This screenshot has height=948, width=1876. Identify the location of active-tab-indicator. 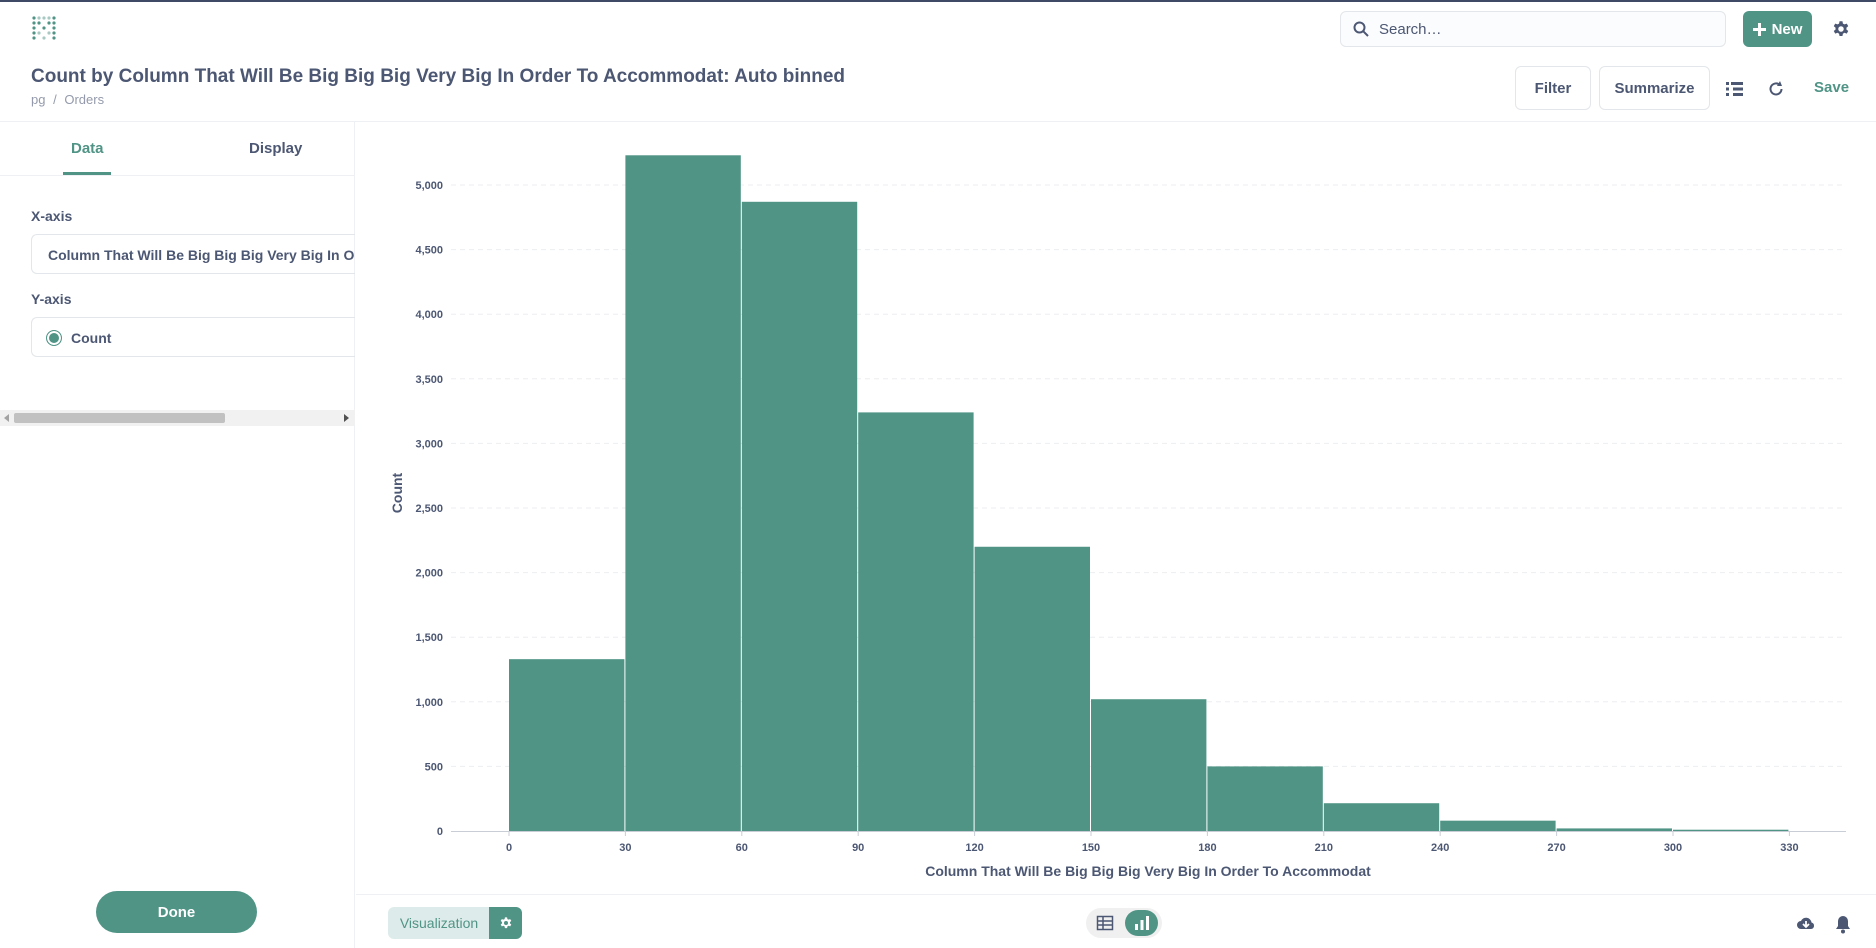
(87, 173).